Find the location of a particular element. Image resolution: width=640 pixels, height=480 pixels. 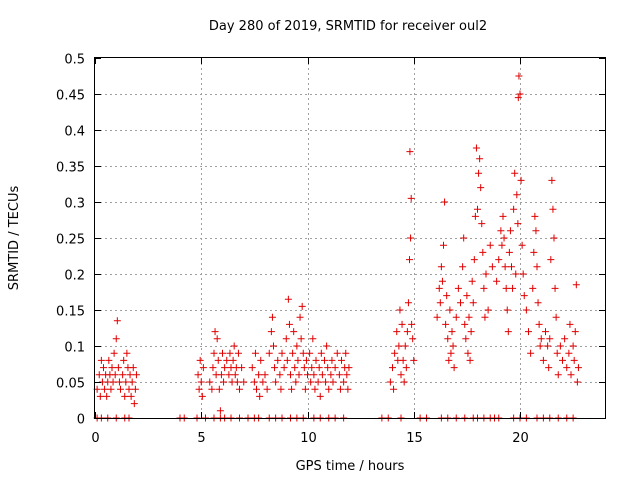

x-tick-label: 10 is located at coordinates (308, 438).